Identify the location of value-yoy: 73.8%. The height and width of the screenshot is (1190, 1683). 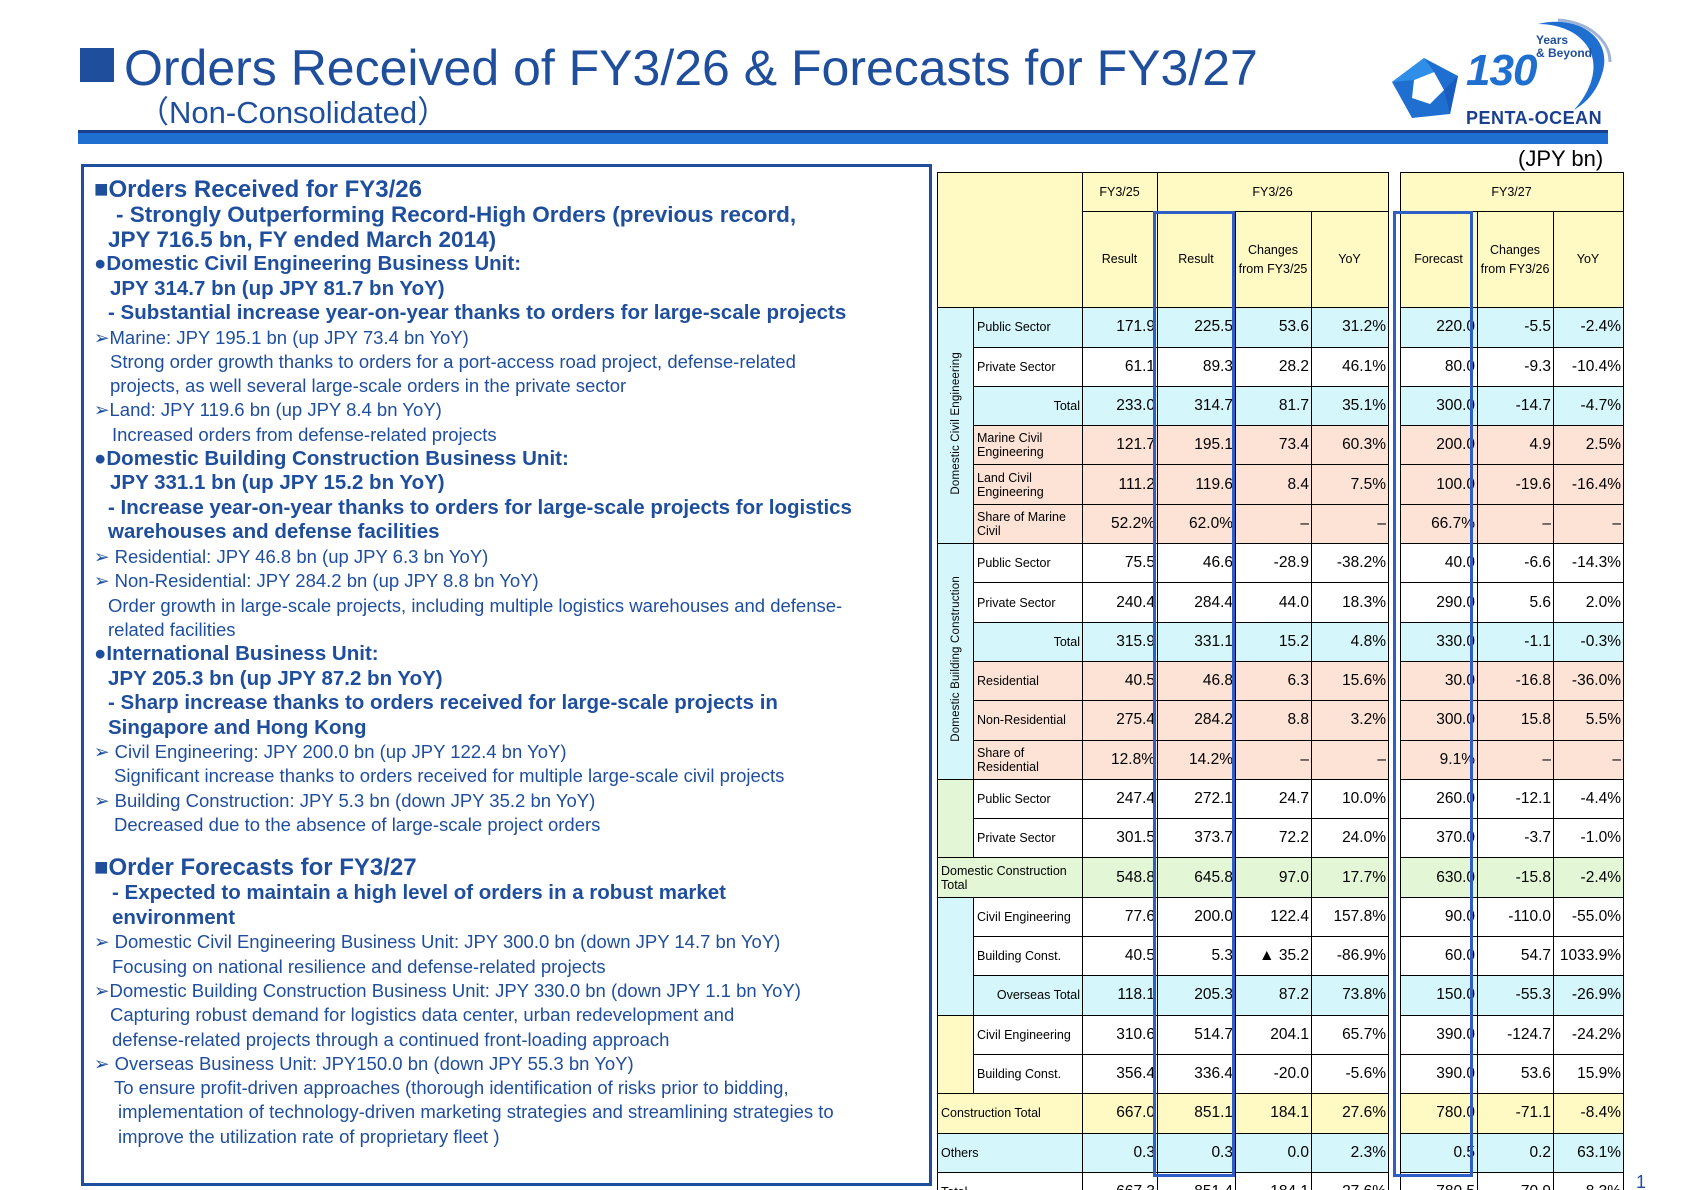
(1350, 995).